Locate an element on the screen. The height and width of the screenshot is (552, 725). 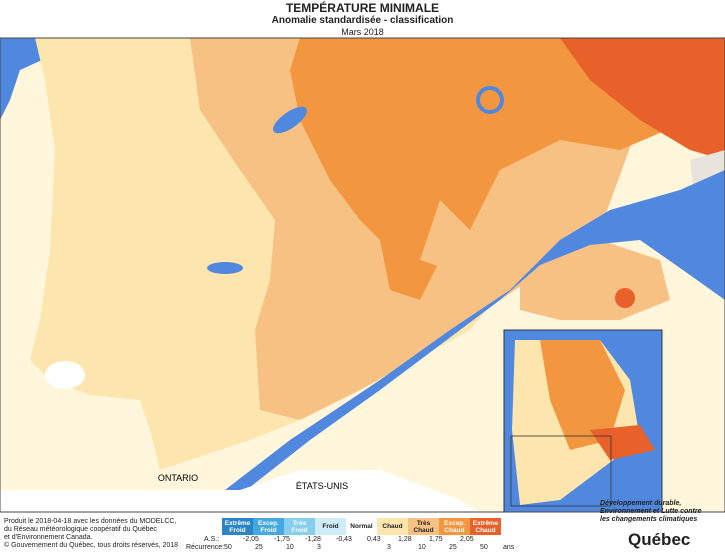
inset-land is located at coordinates (576, 422).